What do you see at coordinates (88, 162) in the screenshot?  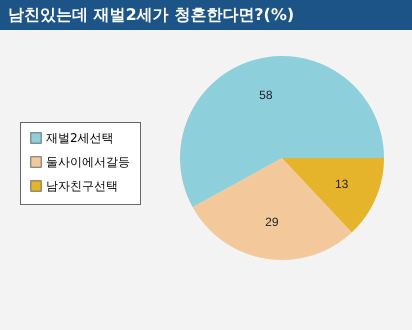 I see `legend-label: 둘사이에서갈등` at bounding box center [88, 162].